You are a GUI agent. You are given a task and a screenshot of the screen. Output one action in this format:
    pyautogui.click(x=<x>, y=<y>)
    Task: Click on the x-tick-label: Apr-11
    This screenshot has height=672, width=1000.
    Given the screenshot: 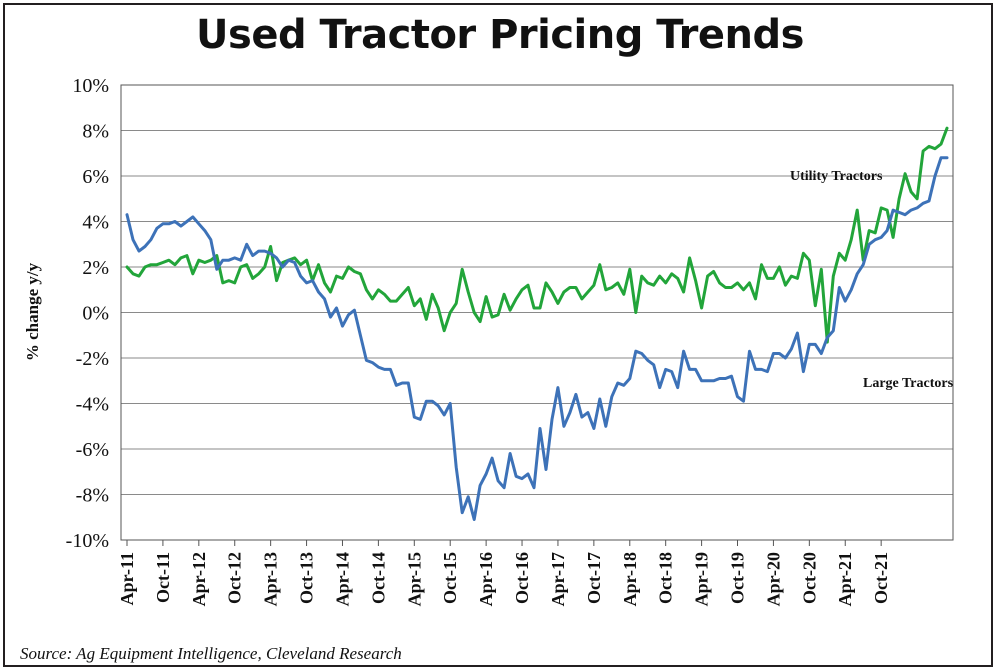 What is the action you would take?
    pyautogui.click(x=127, y=578)
    